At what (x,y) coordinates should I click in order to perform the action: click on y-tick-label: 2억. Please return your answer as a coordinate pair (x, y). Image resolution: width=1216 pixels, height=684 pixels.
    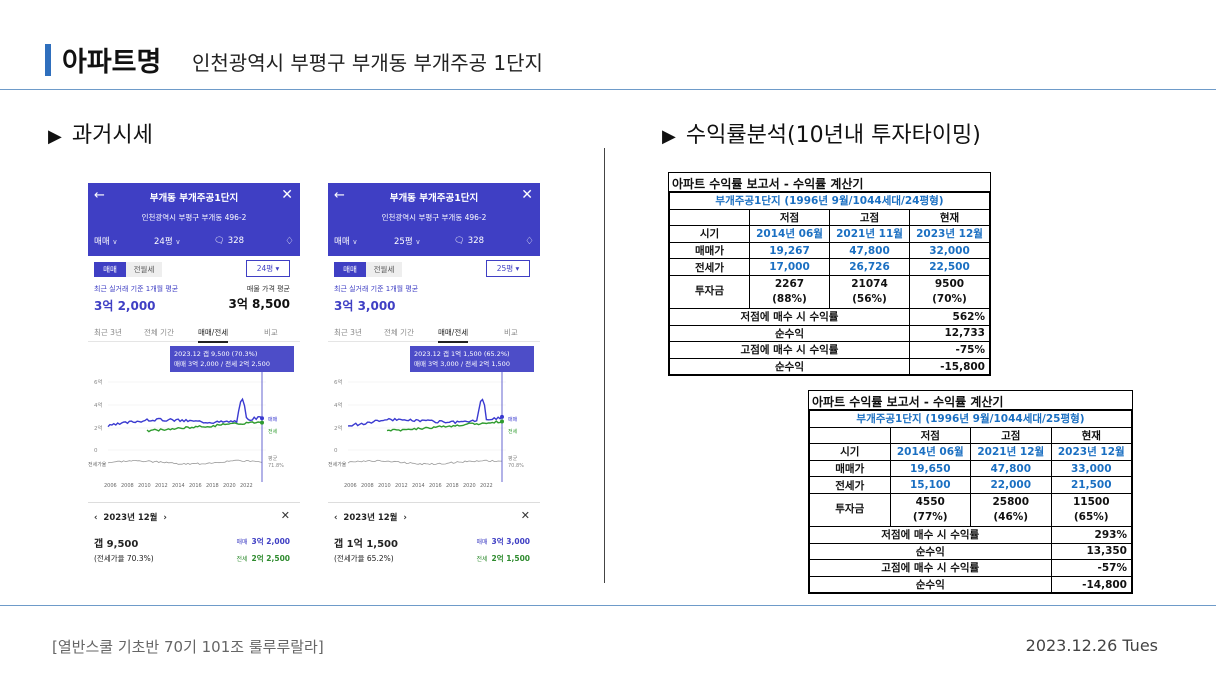
    Looking at the image, I should click on (98, 428).